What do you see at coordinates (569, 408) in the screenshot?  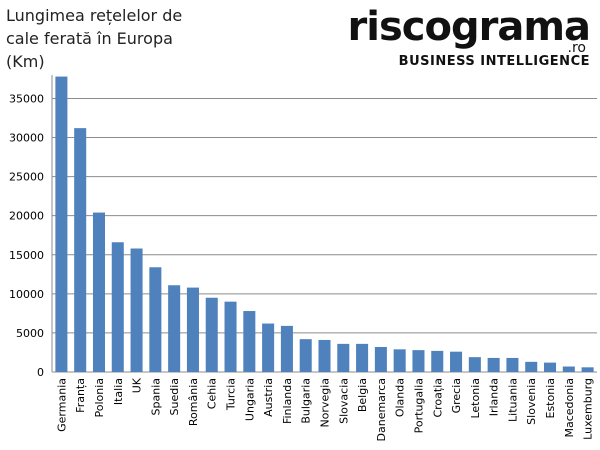 I see `x-tick-label: Macedonia` at bounding box center [569, 408].